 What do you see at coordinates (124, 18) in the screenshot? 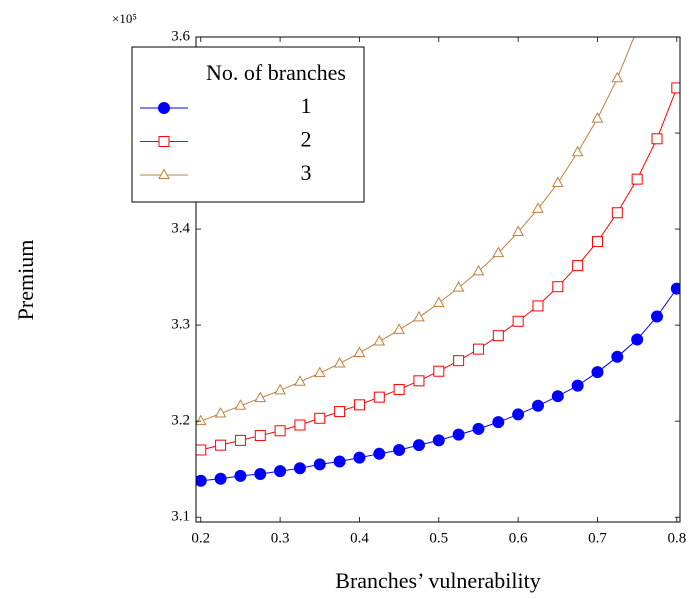
I see `y-multiplier: ×10⁵` at bounding box center [124, 18].